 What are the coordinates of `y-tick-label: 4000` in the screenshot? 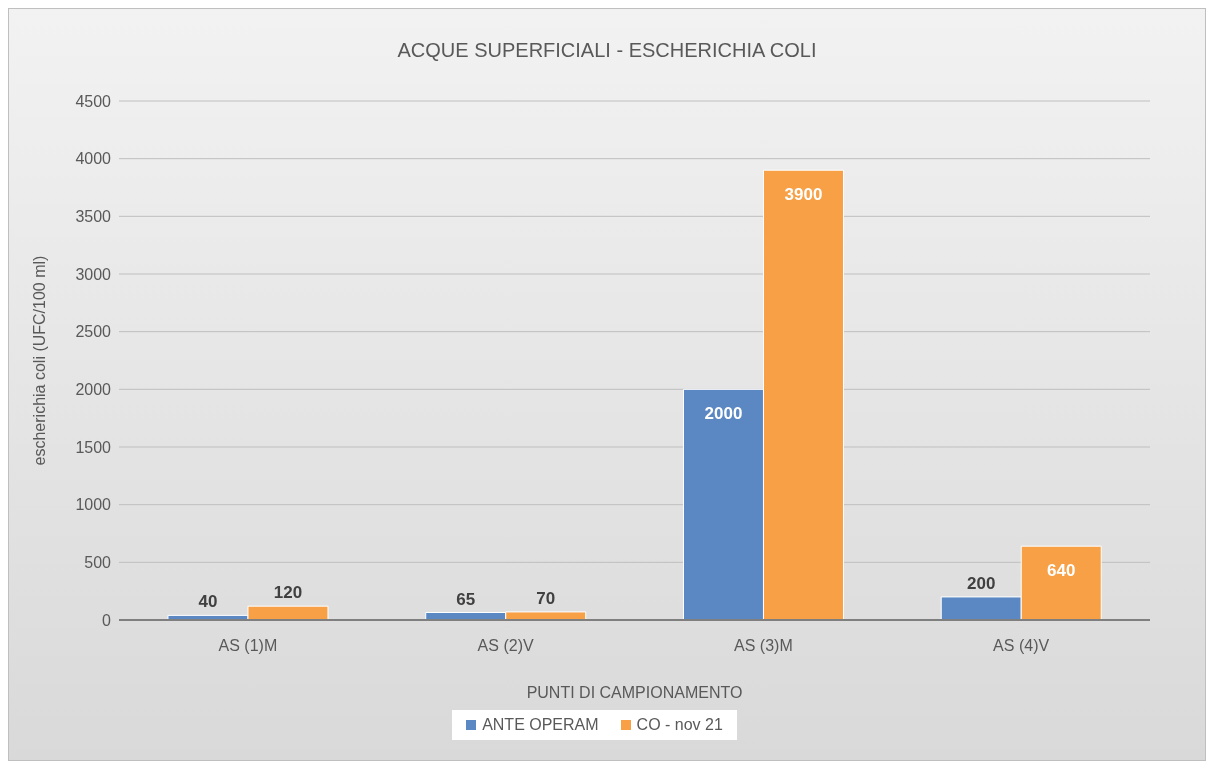 It's located at (93, 159).